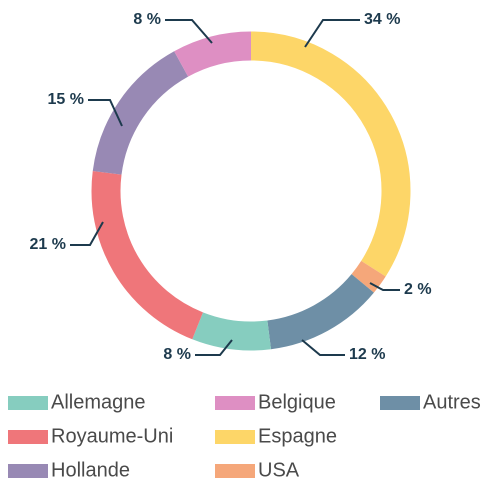  I want to click on legend-label: Espagne, so click(297, 436).